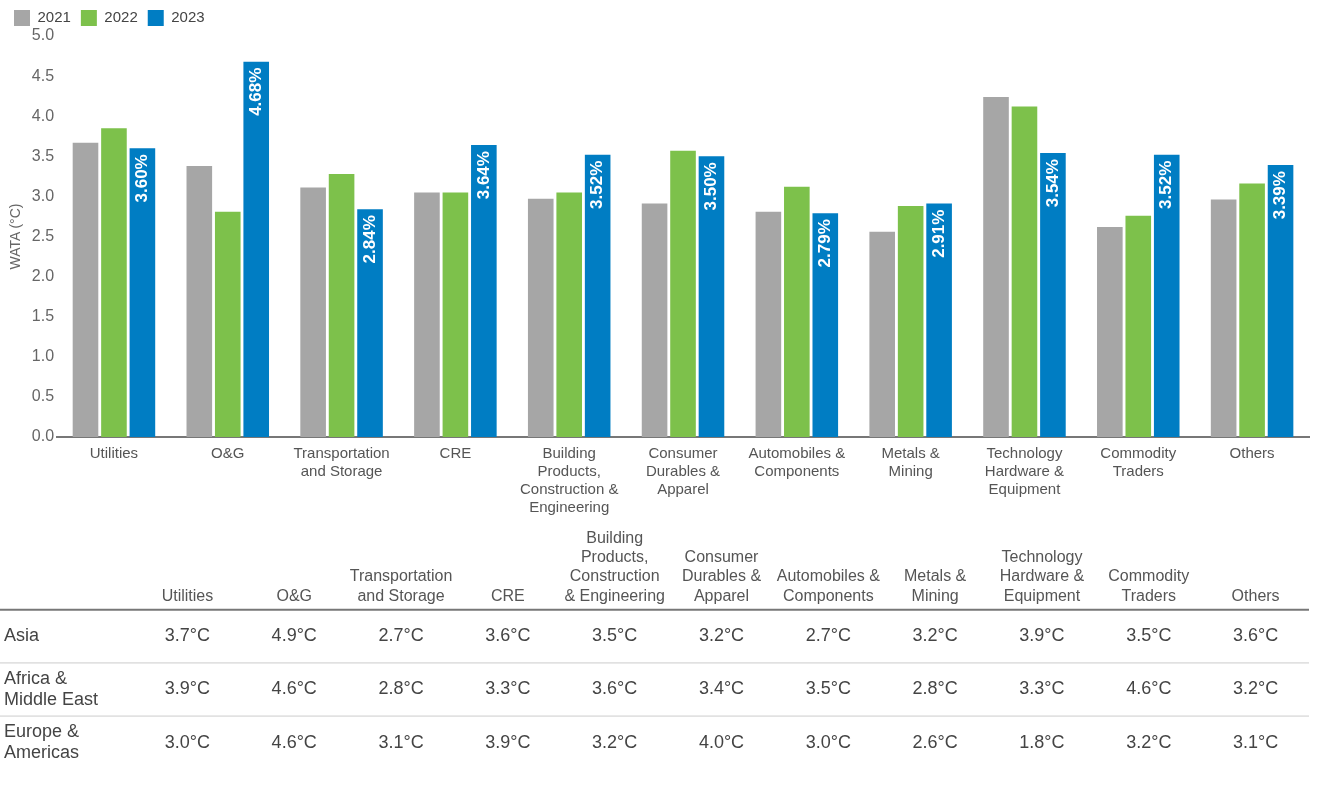 The width and height of the screenshot is (1323, 787). Describe the element at coordinates (483, 175) in the screenshot. I see `data-label: 3.64%` at that location.